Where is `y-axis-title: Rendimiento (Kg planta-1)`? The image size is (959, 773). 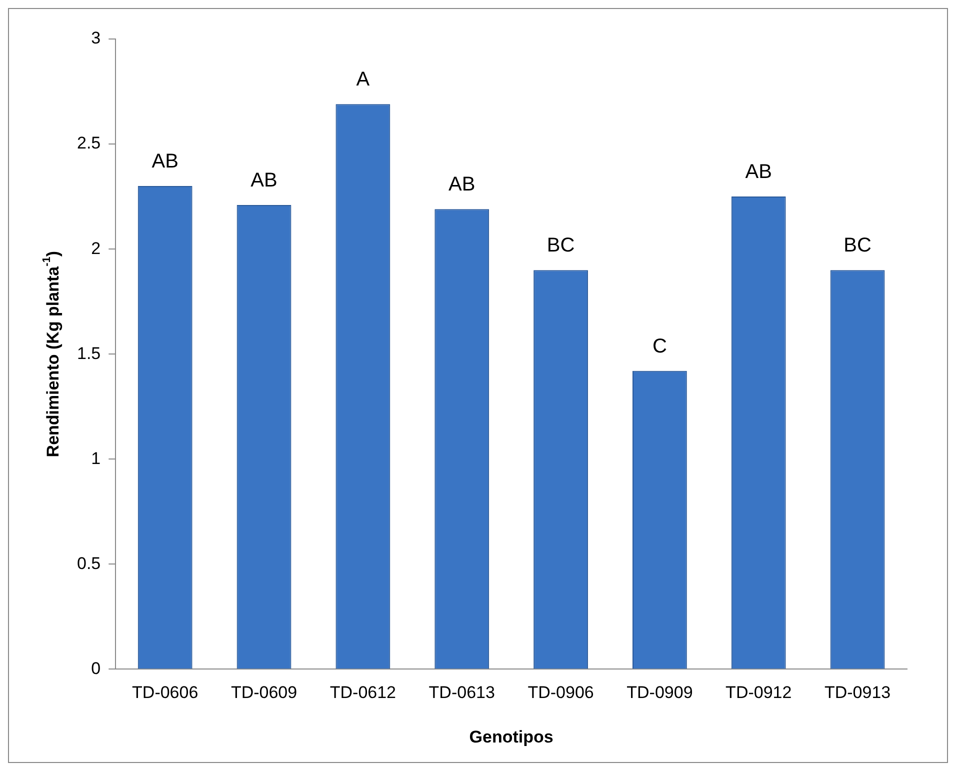 y-axis-title: Rendimiento (Kg planta-1) is located at coordinates (52, 354).